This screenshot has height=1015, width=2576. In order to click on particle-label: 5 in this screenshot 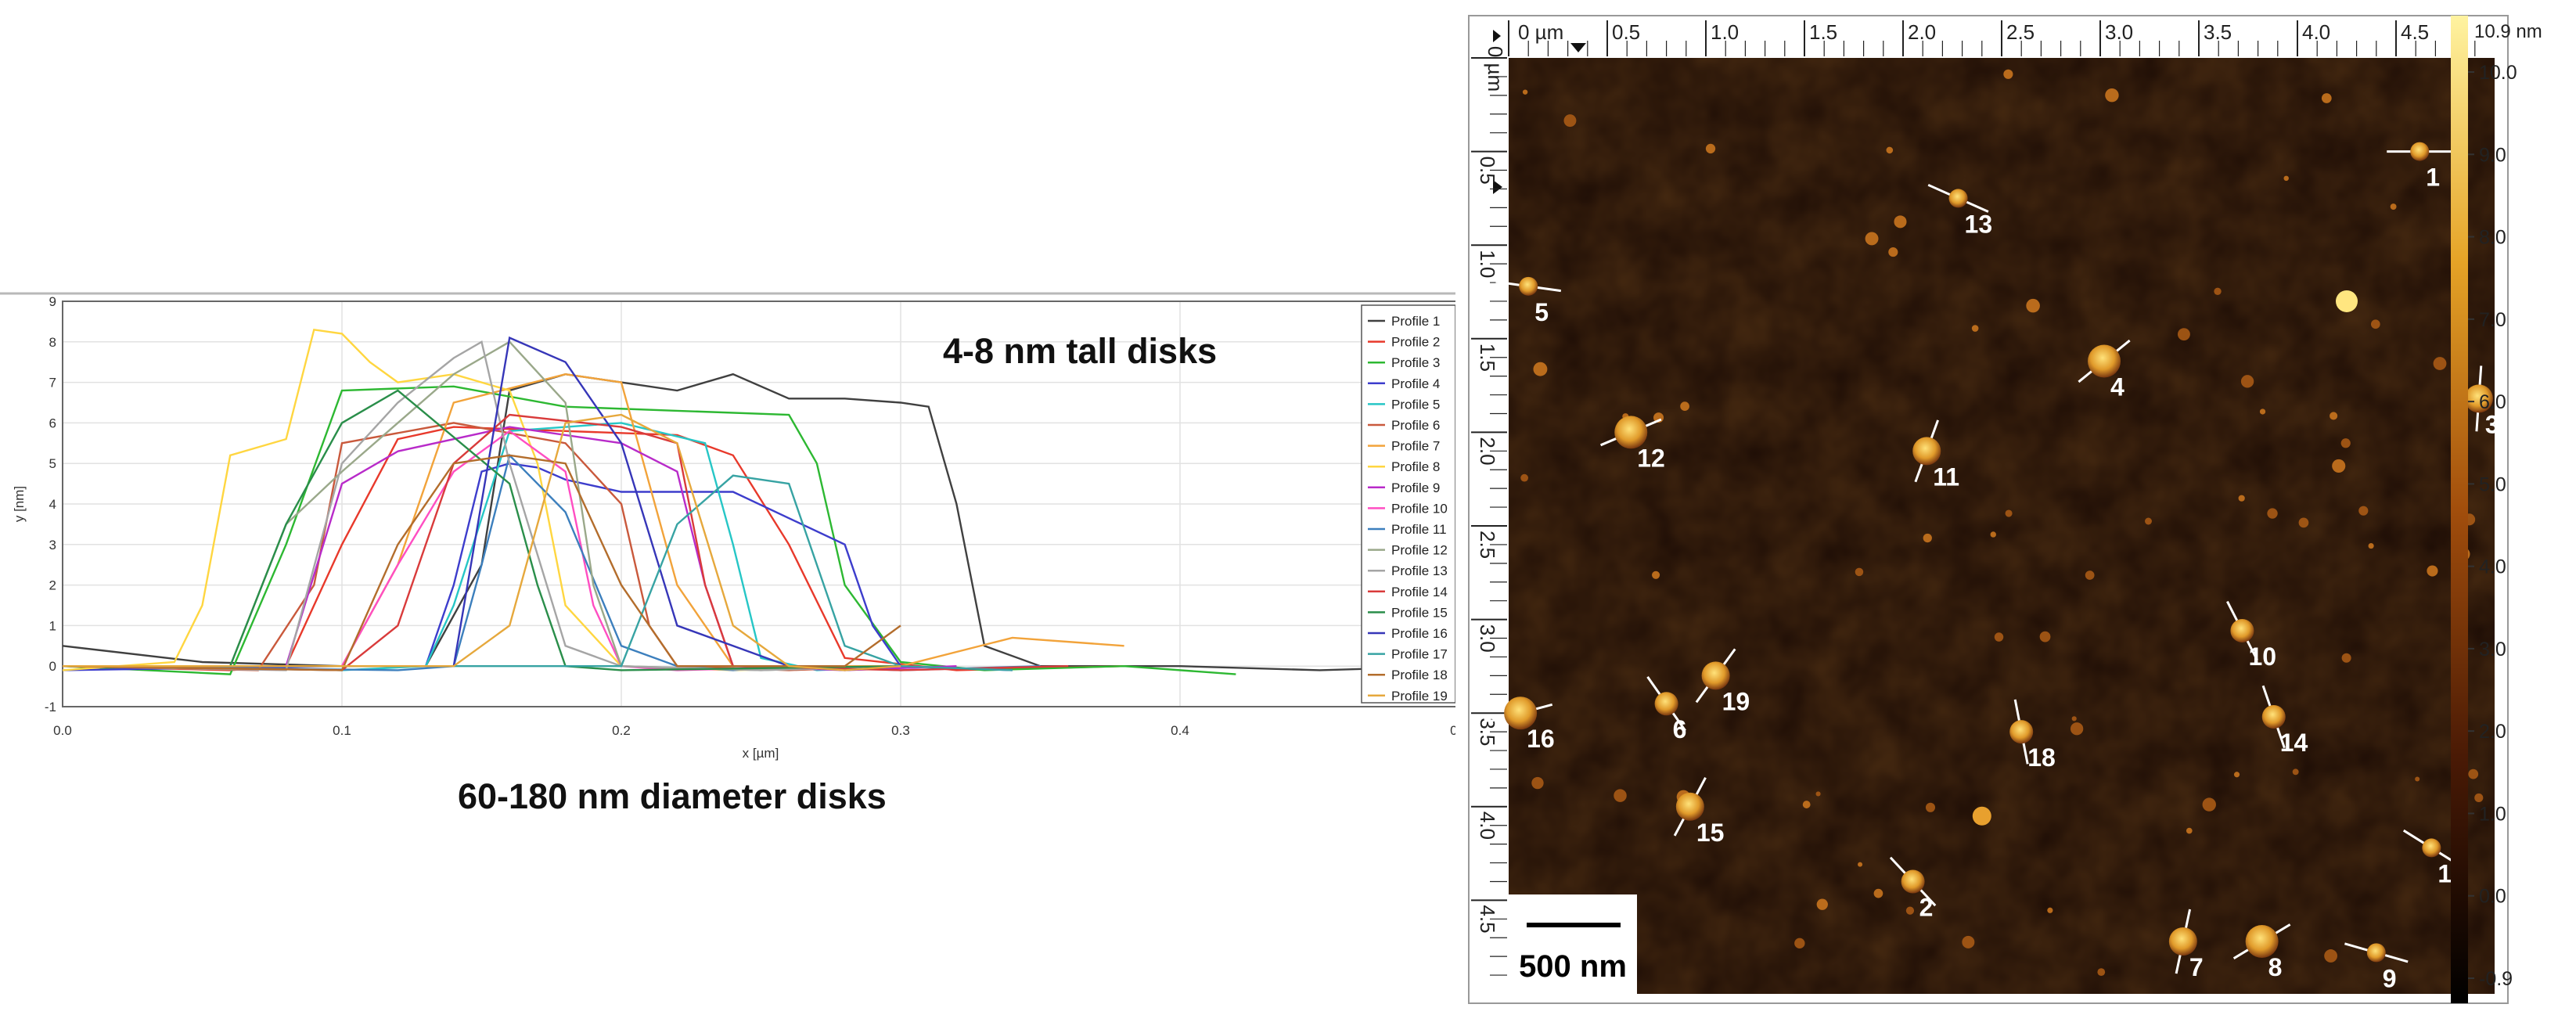, I will do `click(1542, 312)`.